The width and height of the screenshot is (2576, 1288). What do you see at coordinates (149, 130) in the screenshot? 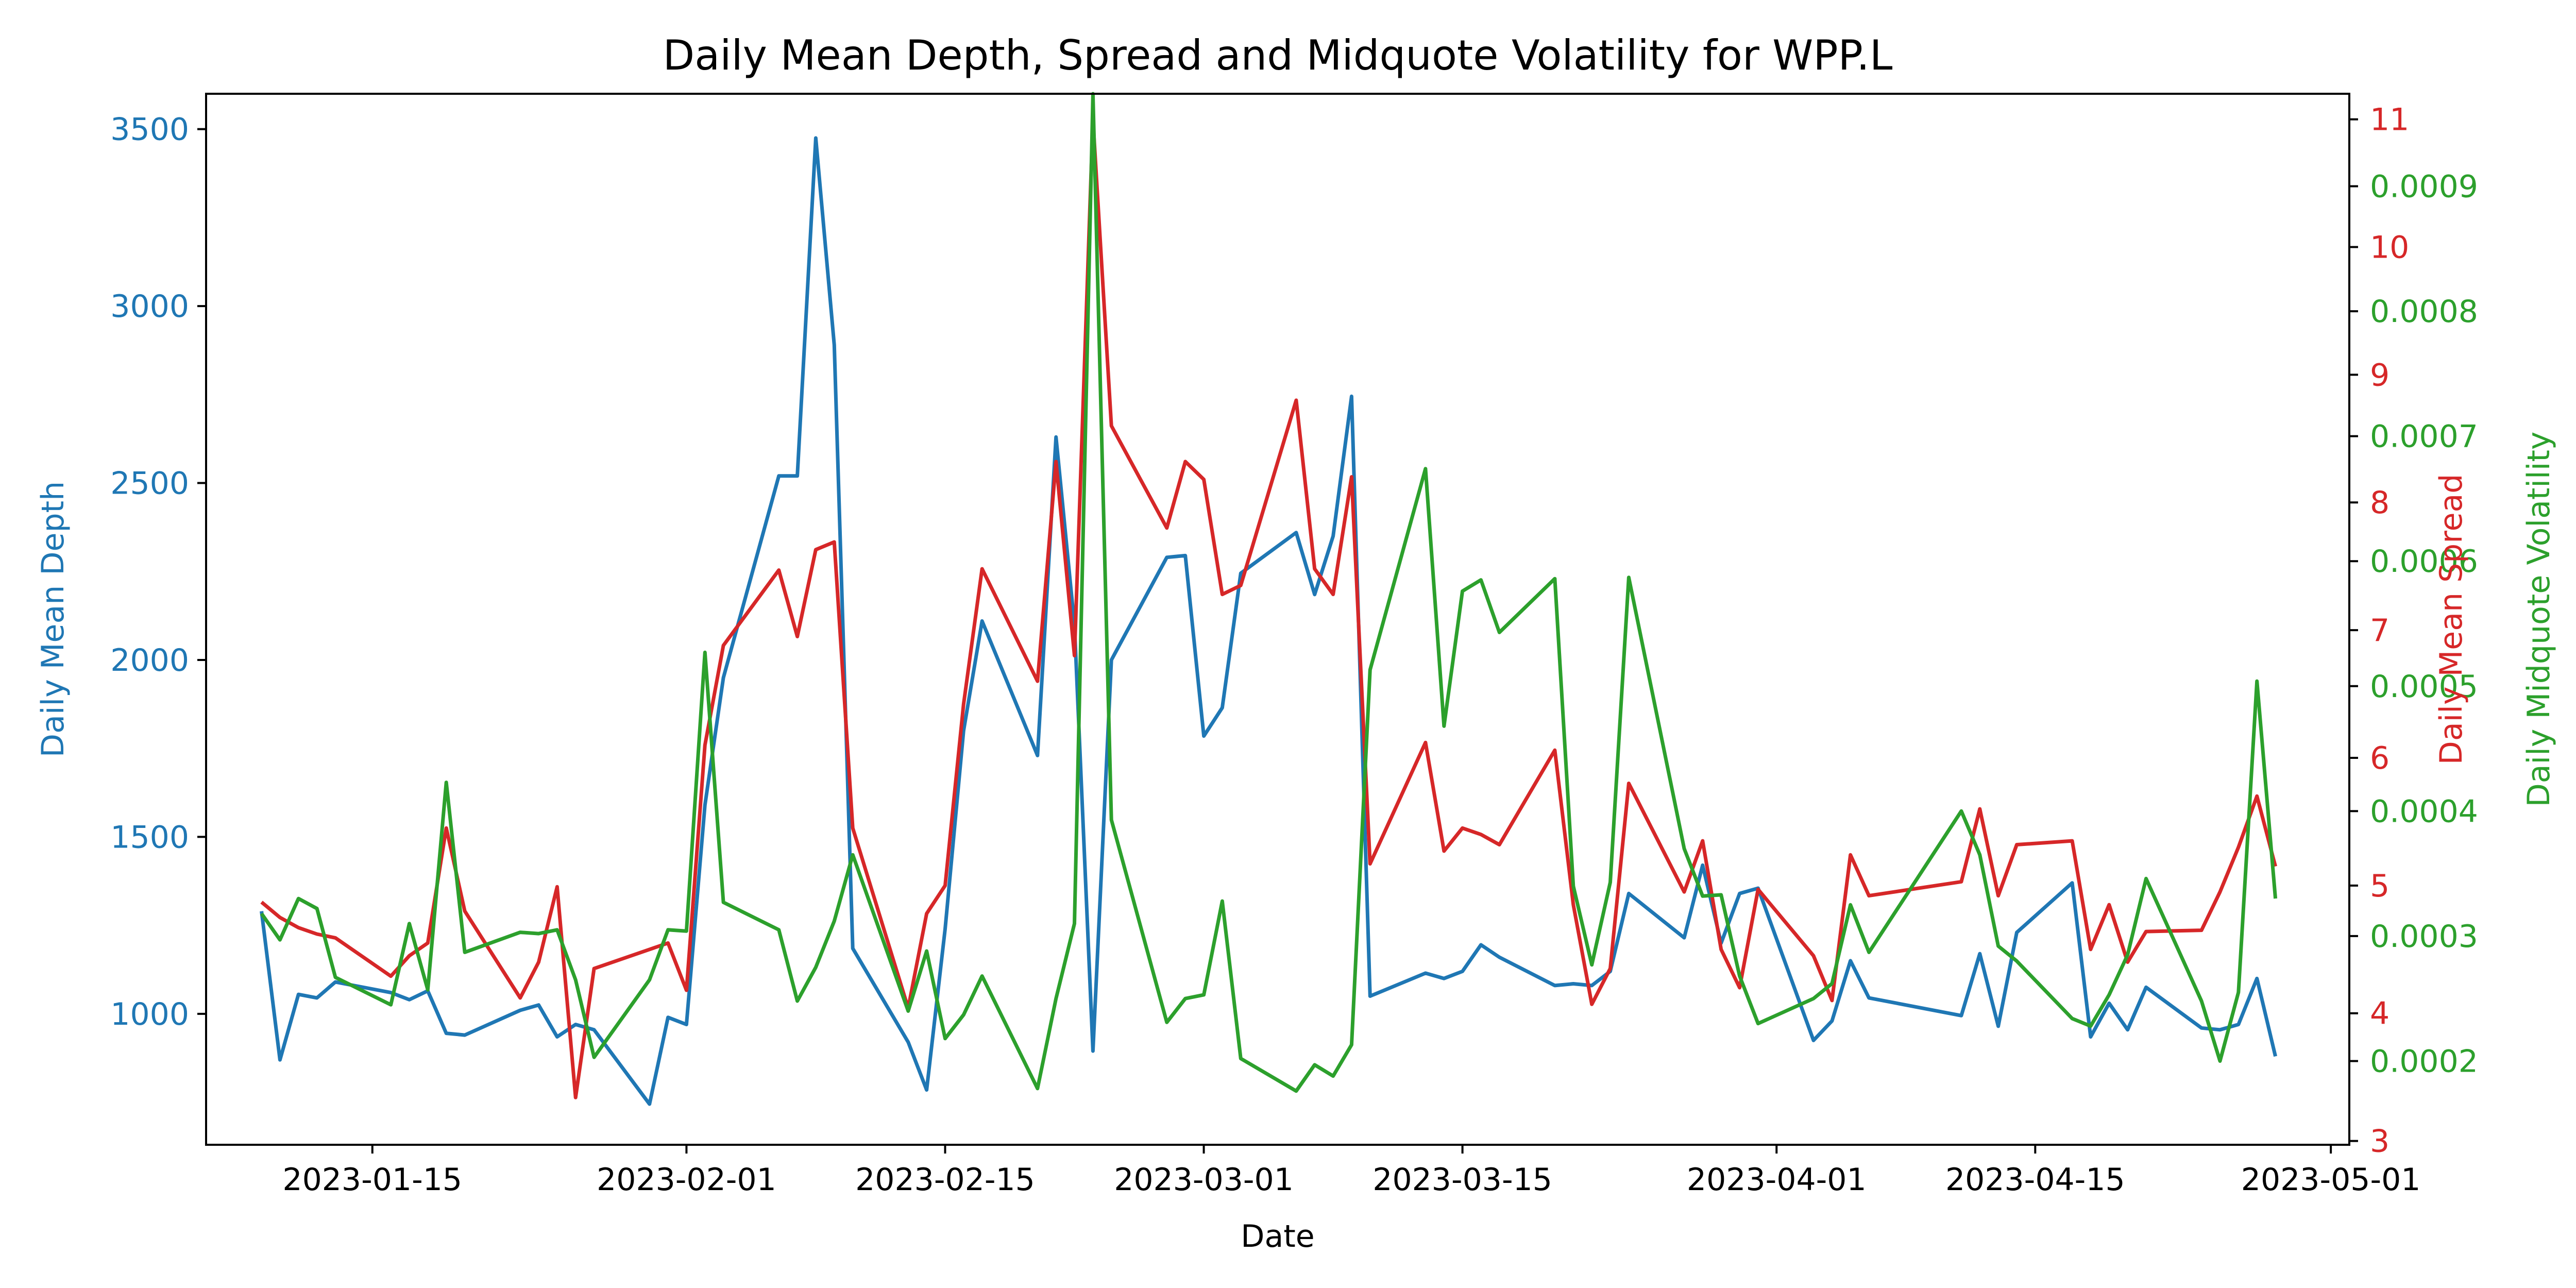
I see `depth-tick-label: 3500` at bounding box center [149, 130].